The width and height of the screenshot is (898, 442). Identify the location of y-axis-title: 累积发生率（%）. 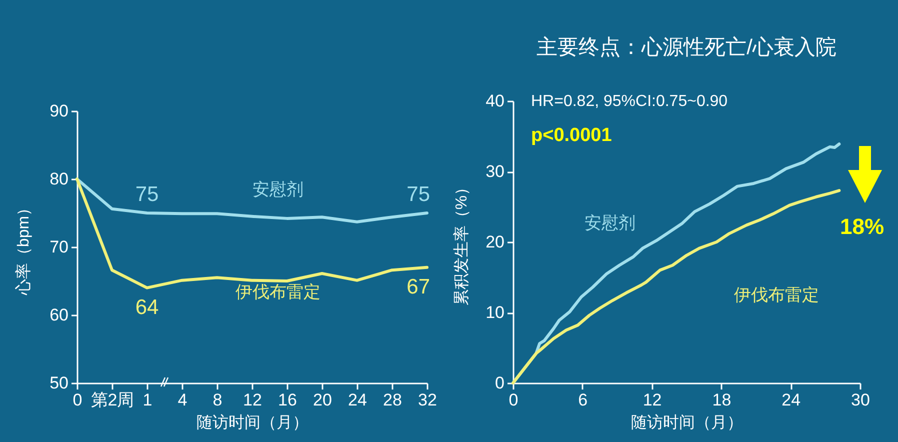
(461, 242).